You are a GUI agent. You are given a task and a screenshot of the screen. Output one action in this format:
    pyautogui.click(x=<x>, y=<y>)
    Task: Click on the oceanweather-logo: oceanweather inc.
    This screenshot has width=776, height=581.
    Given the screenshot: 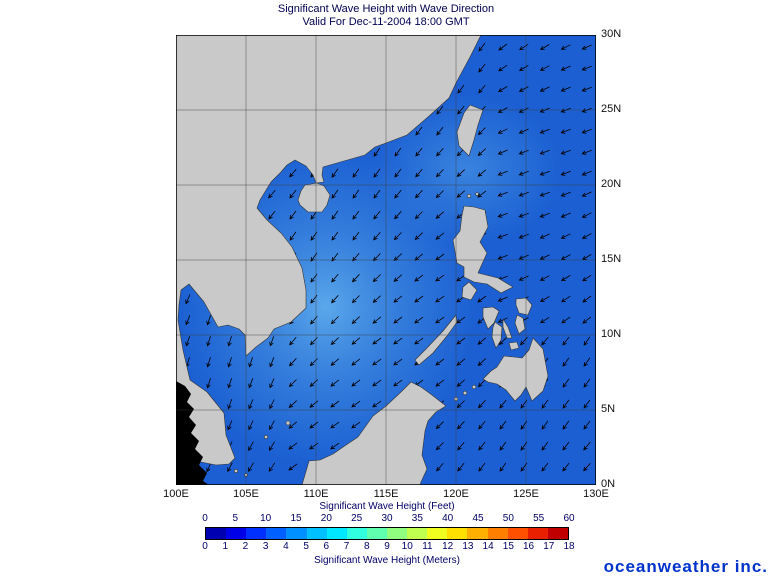 What is the action you would take?
    pyautogui.click(x=685, y=566)
    